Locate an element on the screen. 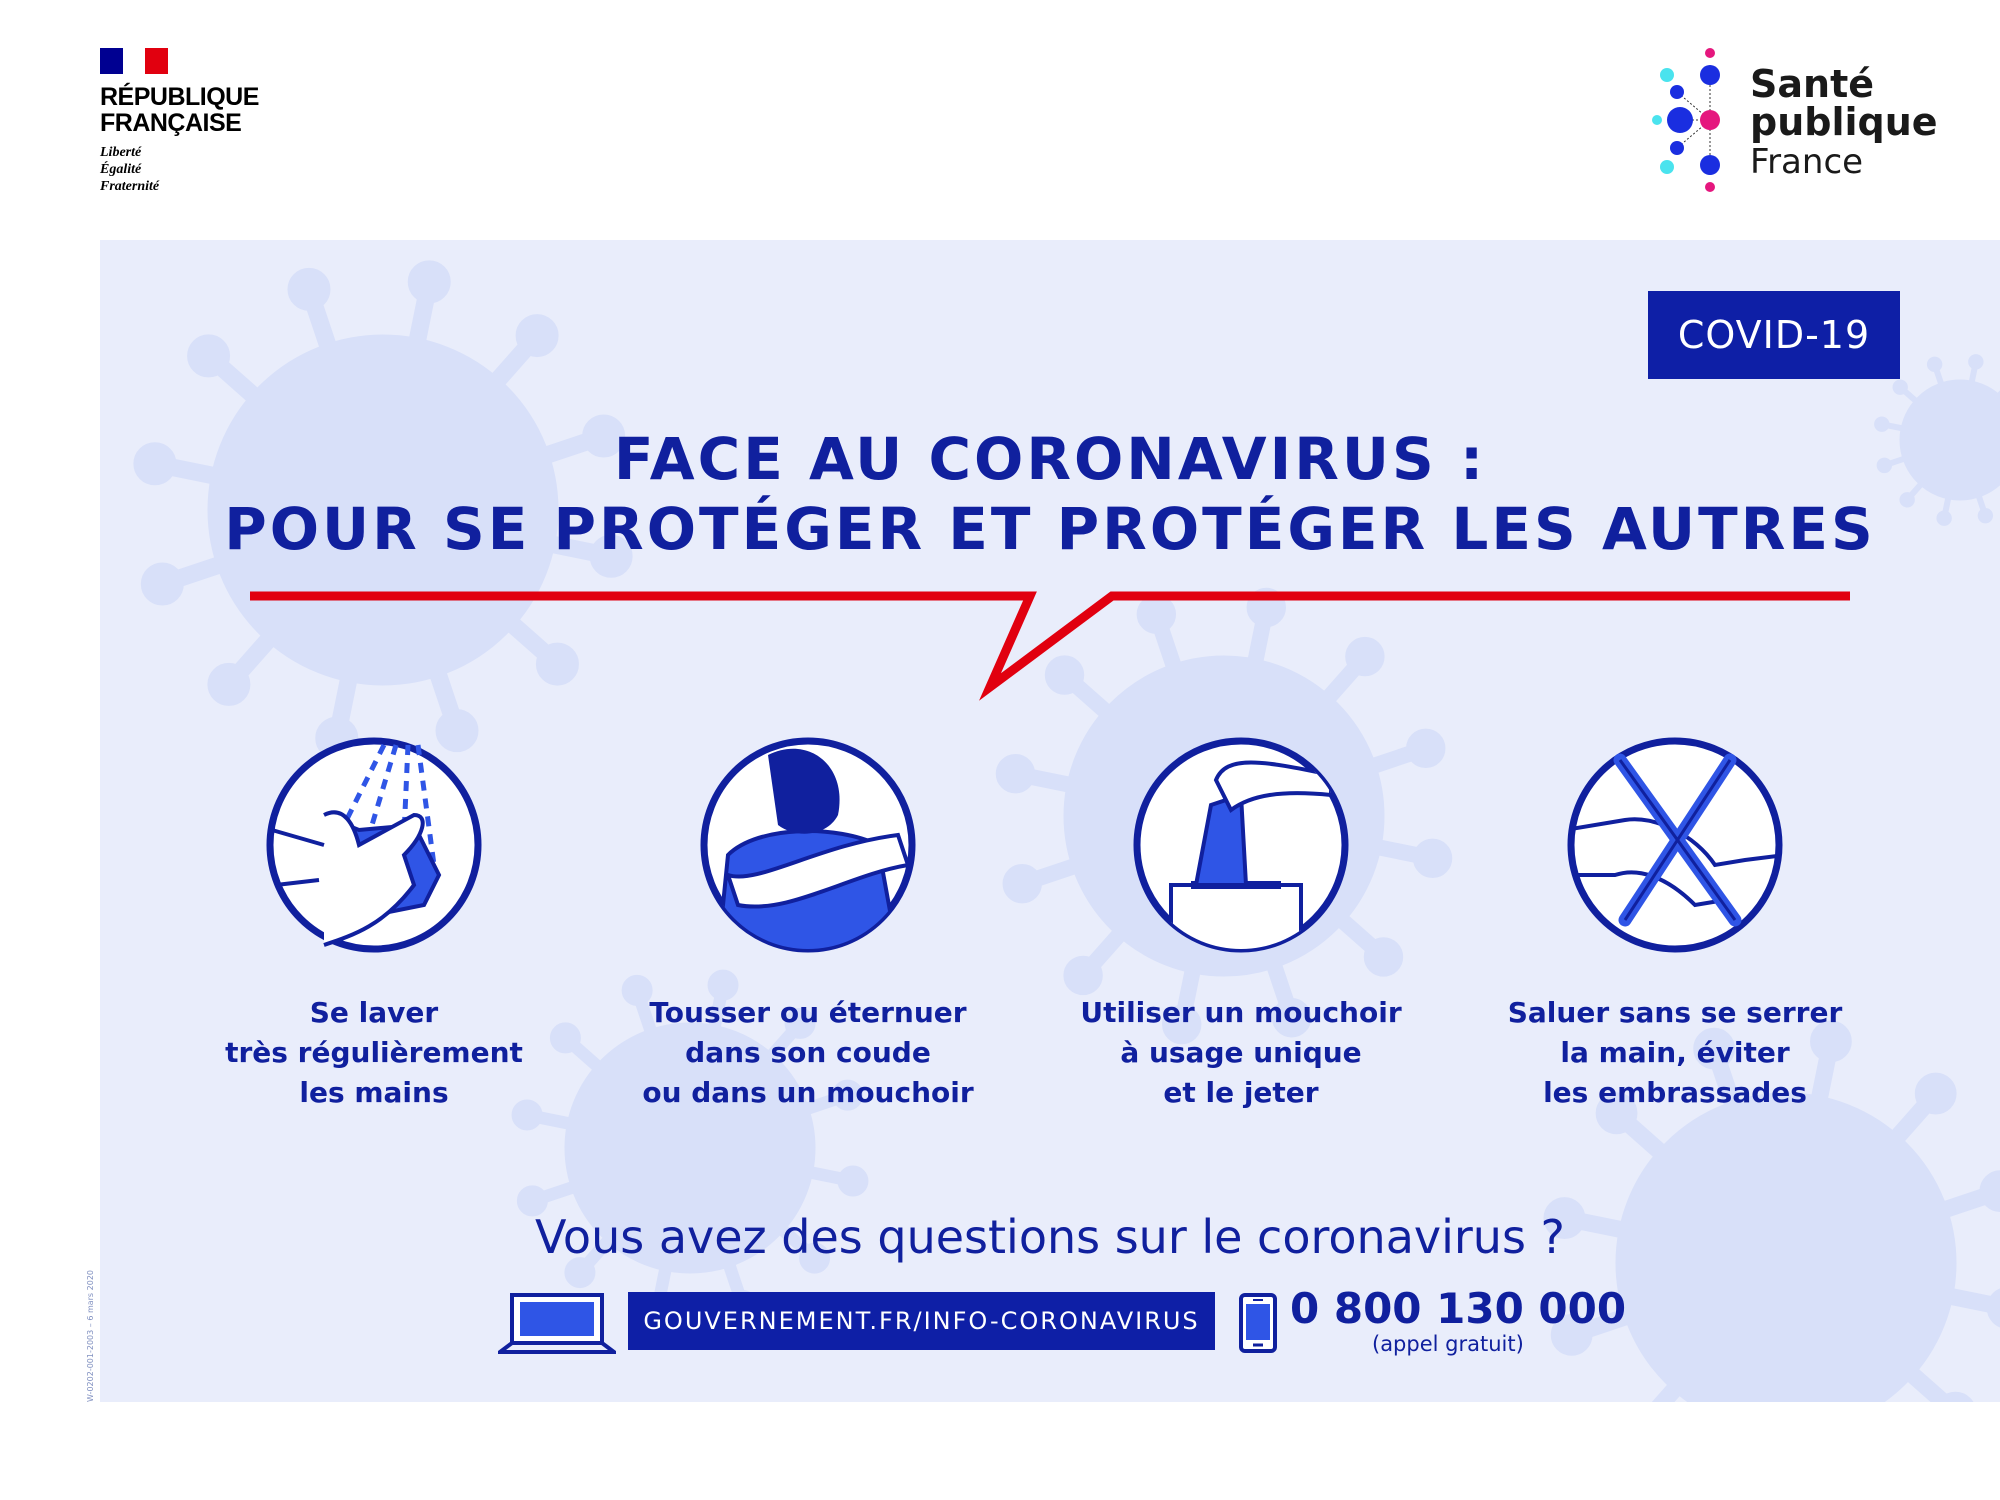  step-wash-hands: Se laver très régulièrement les mains is located at coordinates (374, 924).